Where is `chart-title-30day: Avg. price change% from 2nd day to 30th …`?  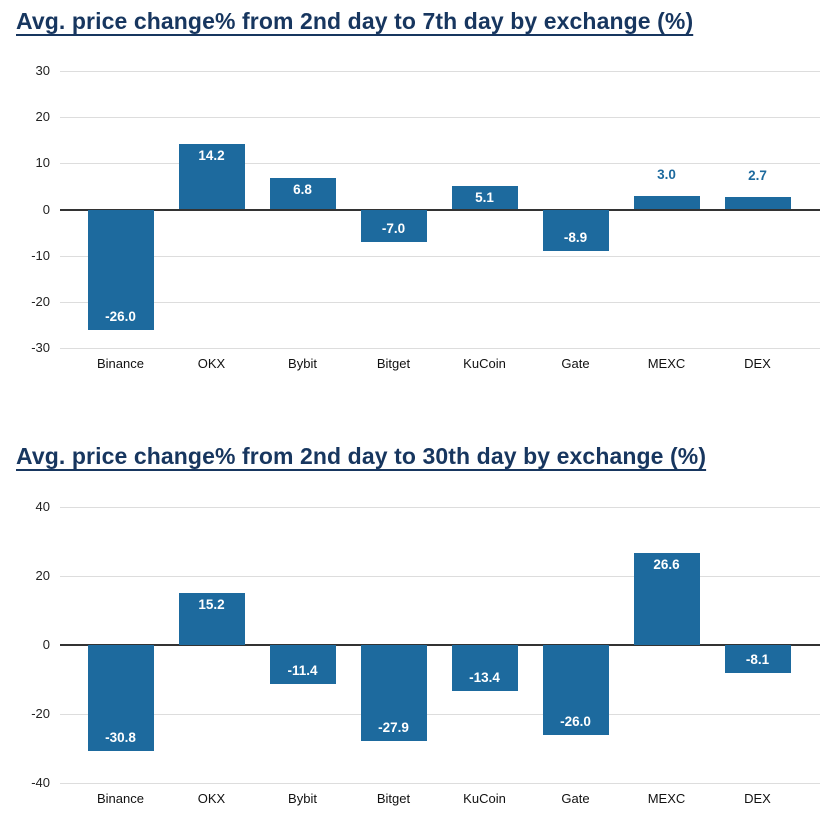
chart-title-30day: Avg. price change% from 2nd day to 30th … is located at coordinates (361, 456).